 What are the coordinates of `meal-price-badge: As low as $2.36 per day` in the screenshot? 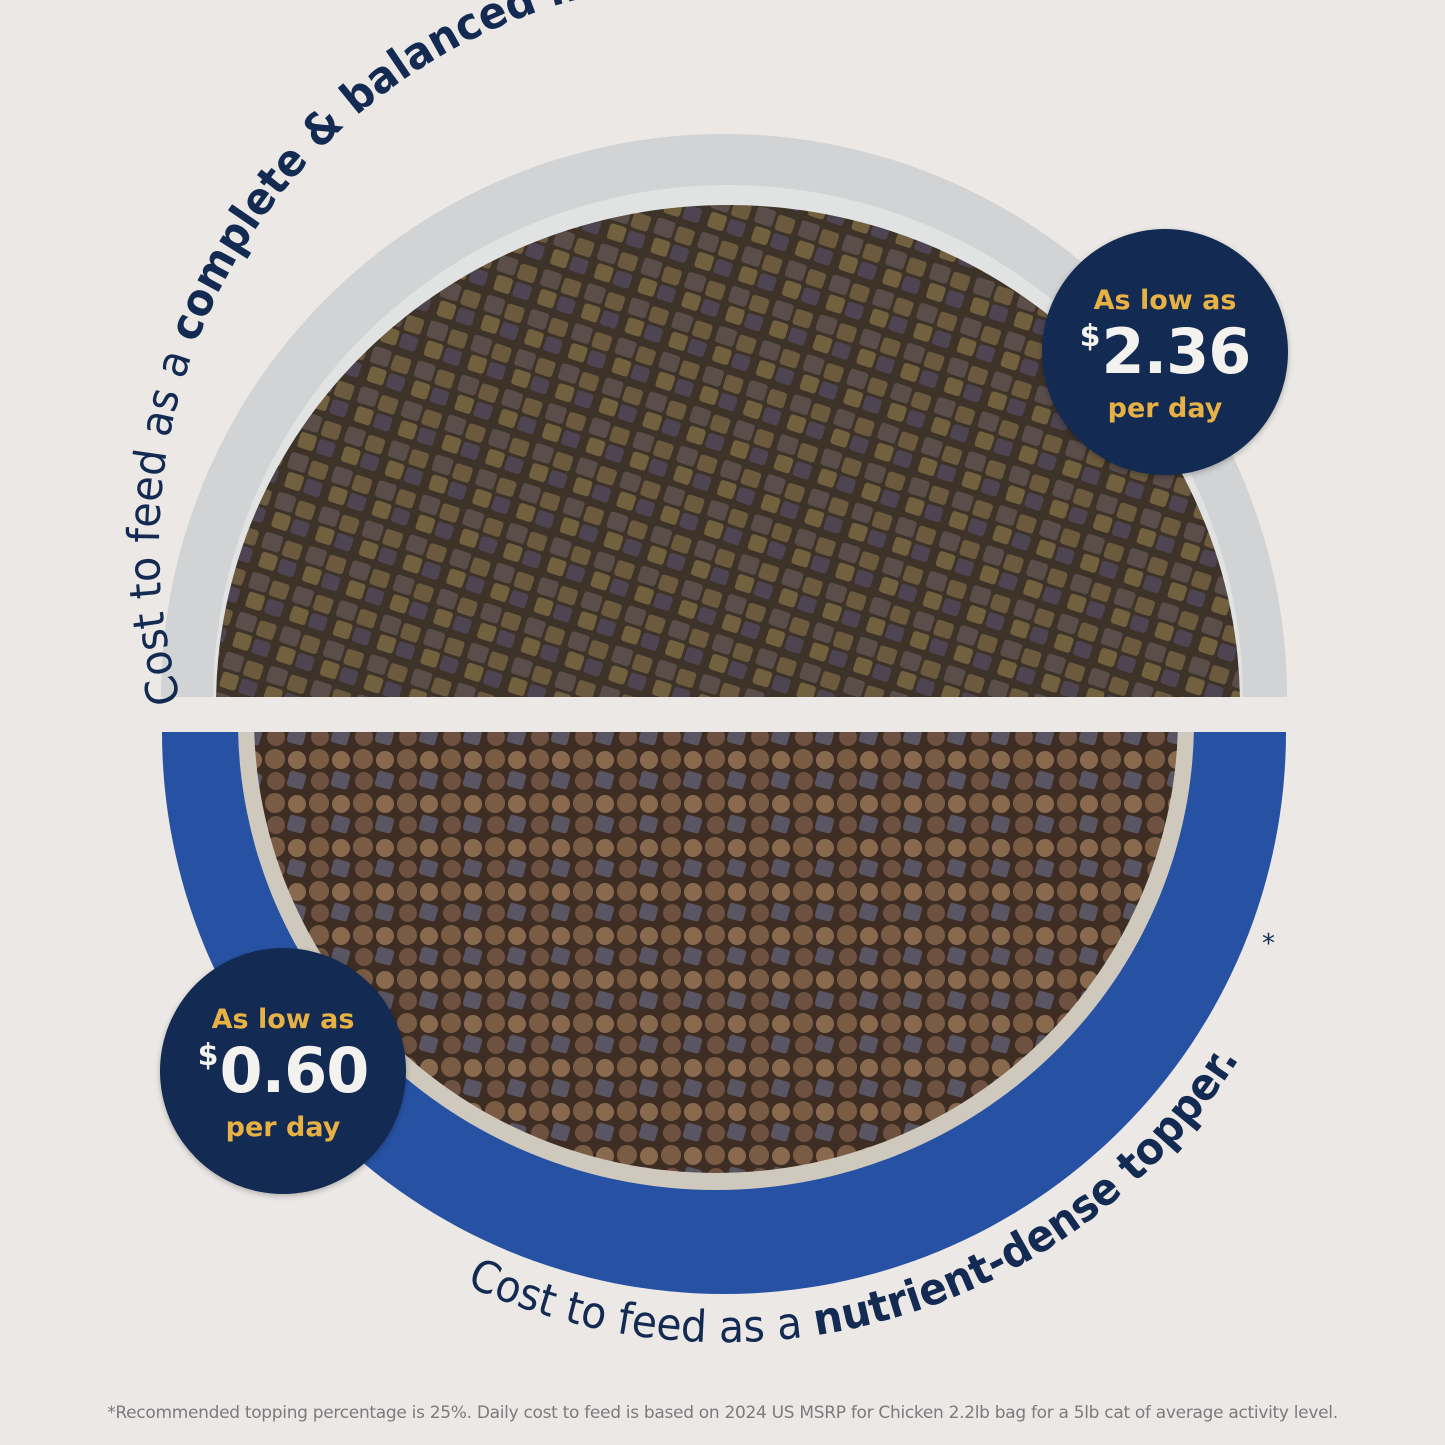 It's located at (1165, 352).